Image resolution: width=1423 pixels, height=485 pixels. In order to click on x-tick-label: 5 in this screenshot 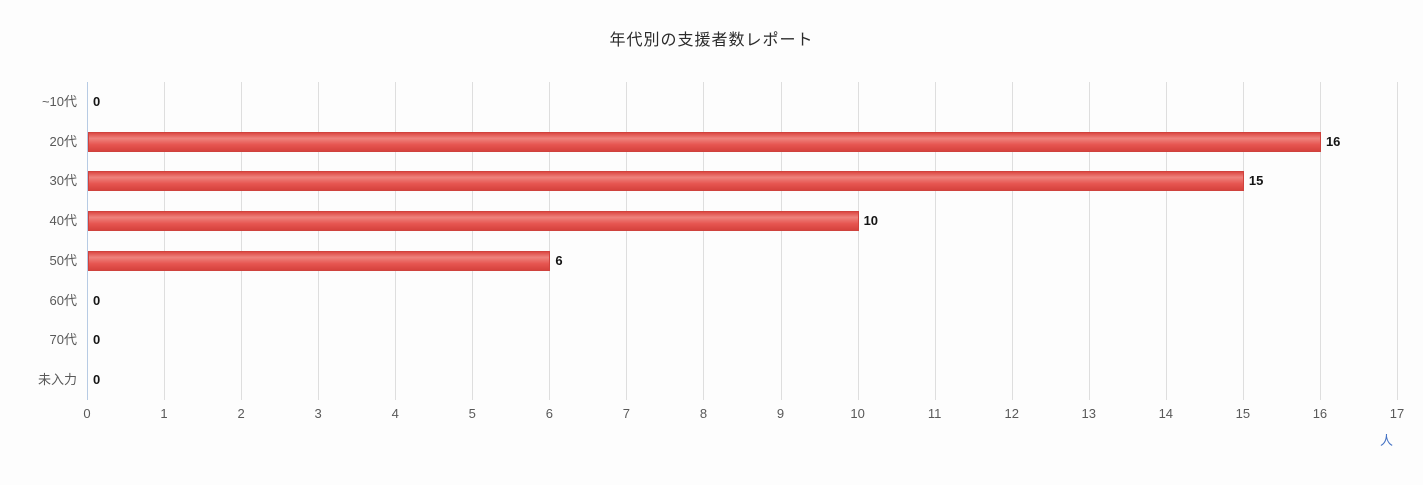, I will do `click(472, 413)`.